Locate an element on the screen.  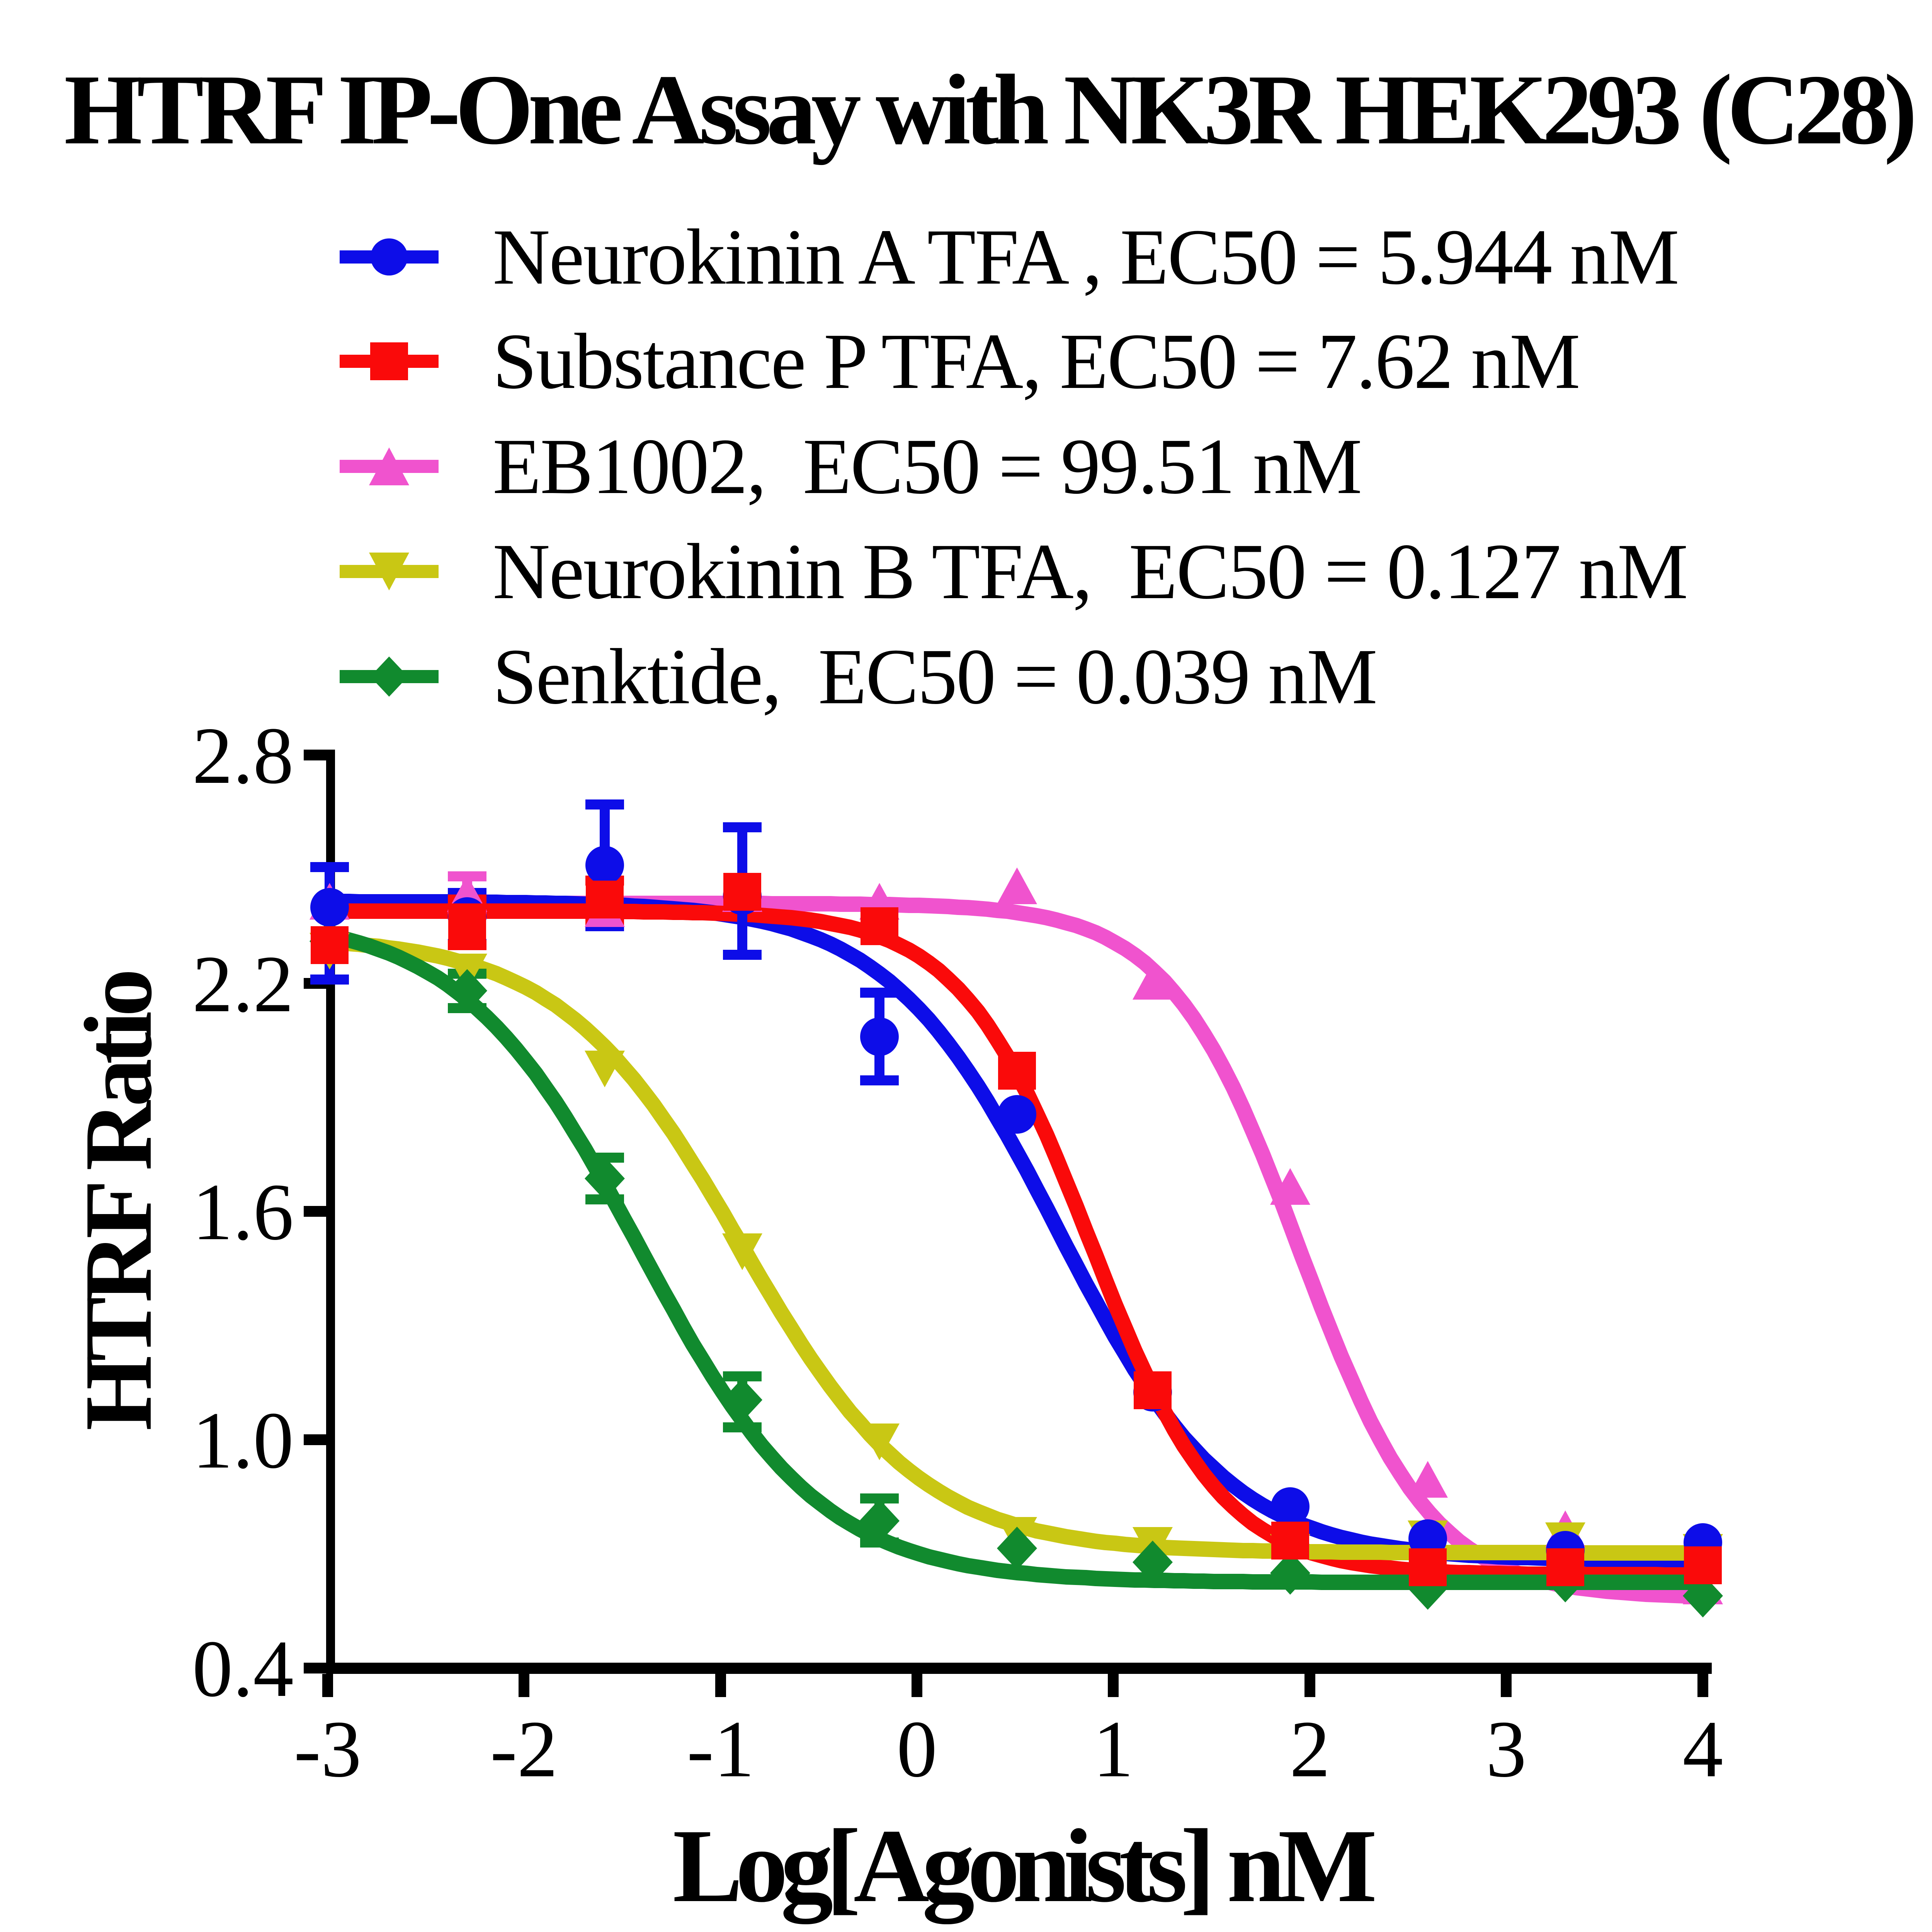
svg-text:Neurokinin B TFA, EC50 = 0.12: Neurokinin B TFA, EC50 = 0.127 nM is located at coordinates (1090, 571).